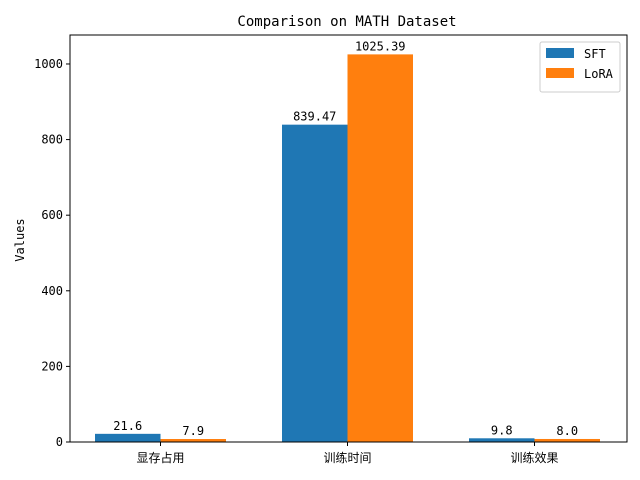 Image resolution: width=640 pixels, height=480 pixels. I want to click on x-tick-label: 显存占用, so click(160, 457).